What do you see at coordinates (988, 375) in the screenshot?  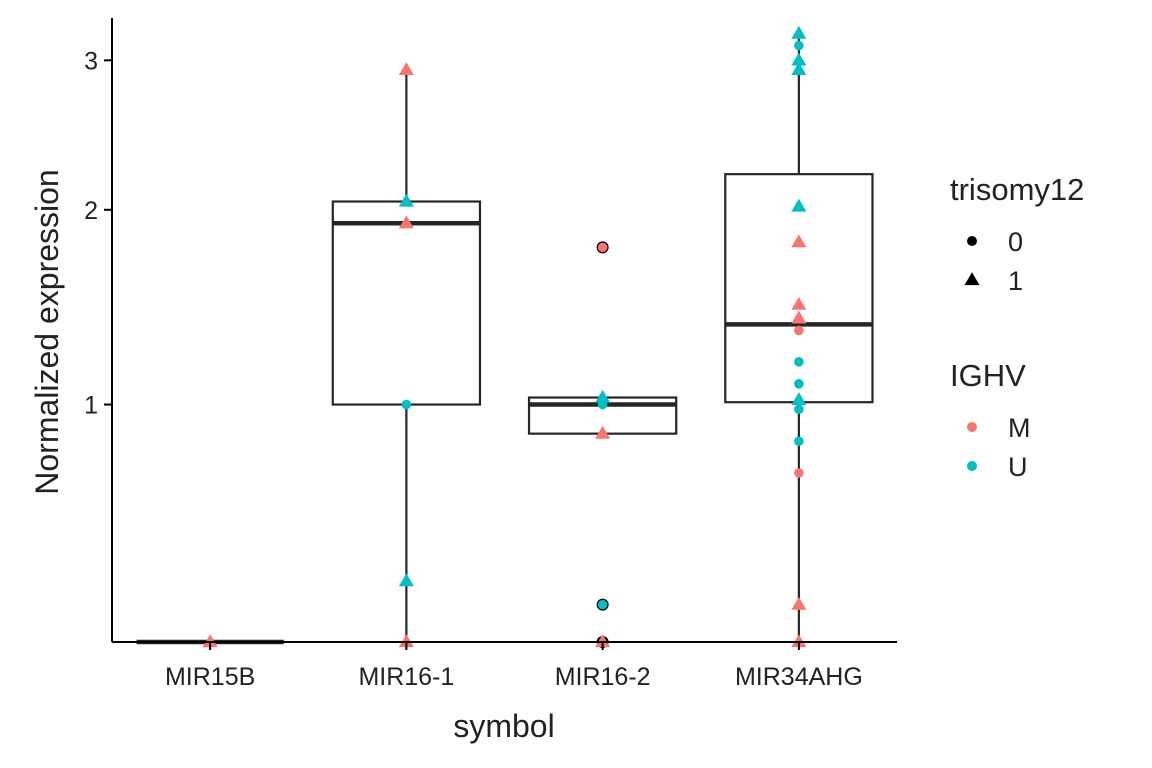 I see `legend-title: IGHV` at bounding box center [988, 375].